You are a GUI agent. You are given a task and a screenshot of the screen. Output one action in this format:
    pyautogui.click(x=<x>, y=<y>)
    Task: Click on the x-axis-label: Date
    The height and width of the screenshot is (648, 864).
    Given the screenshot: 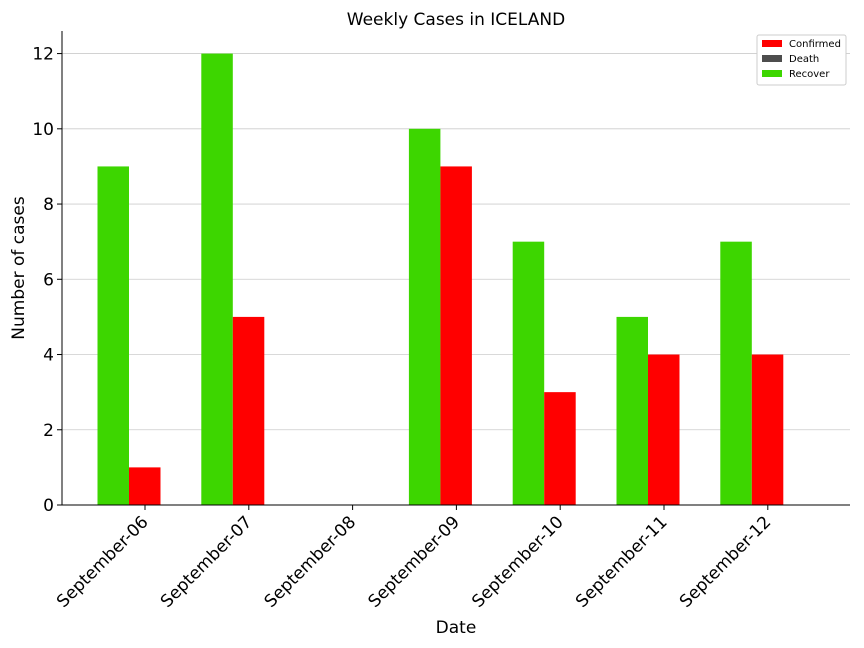 What is the action you would take?
    pyautogui.click(x=456, y=628)
    